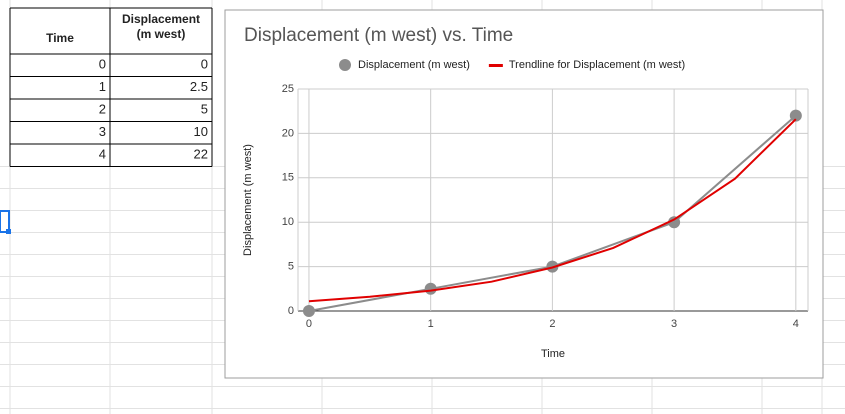  I want to click on y-tick-label: 25, so click(288, 89).